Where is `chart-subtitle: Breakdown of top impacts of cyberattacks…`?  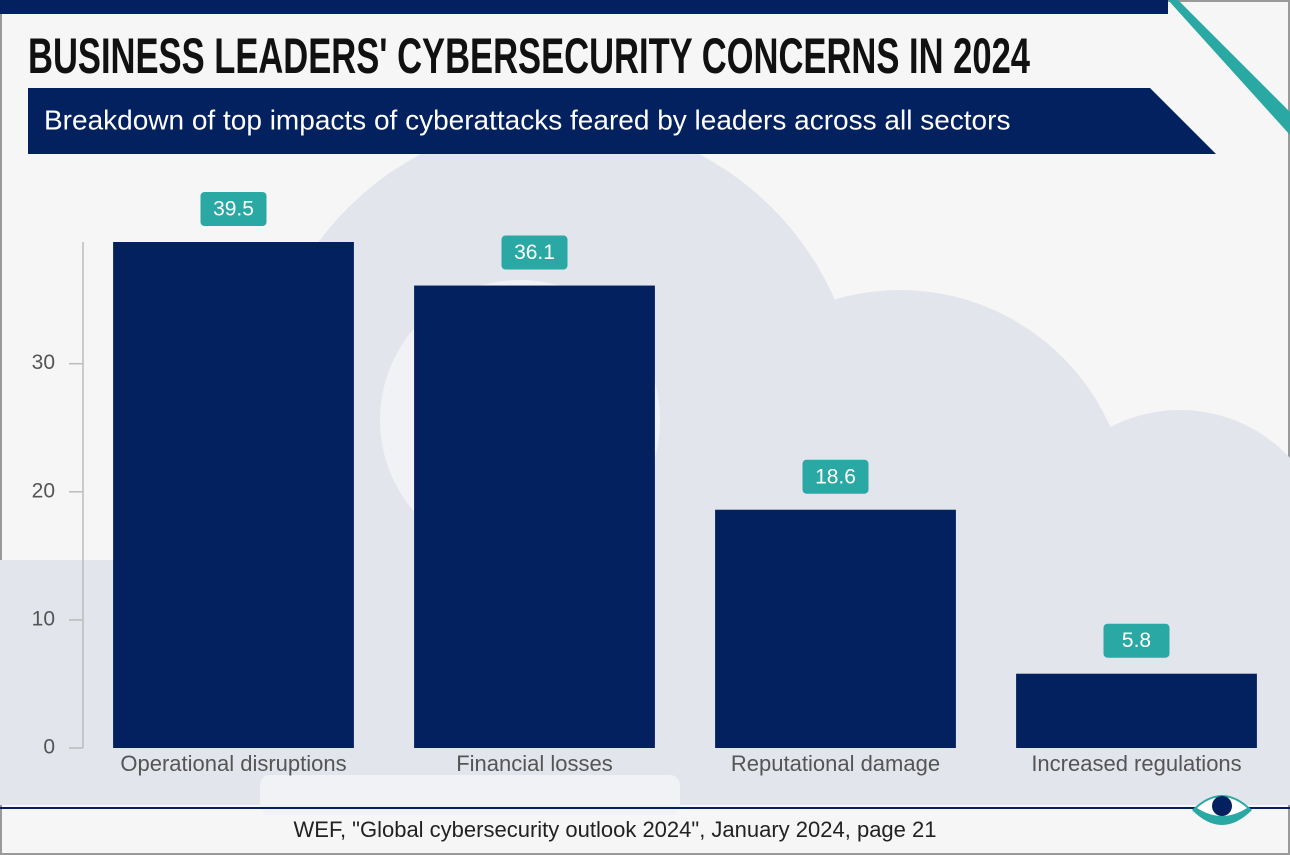
chart-subtitle: Breakdown of top impacts of cyberattacks… is located at coordinates (527, 119).